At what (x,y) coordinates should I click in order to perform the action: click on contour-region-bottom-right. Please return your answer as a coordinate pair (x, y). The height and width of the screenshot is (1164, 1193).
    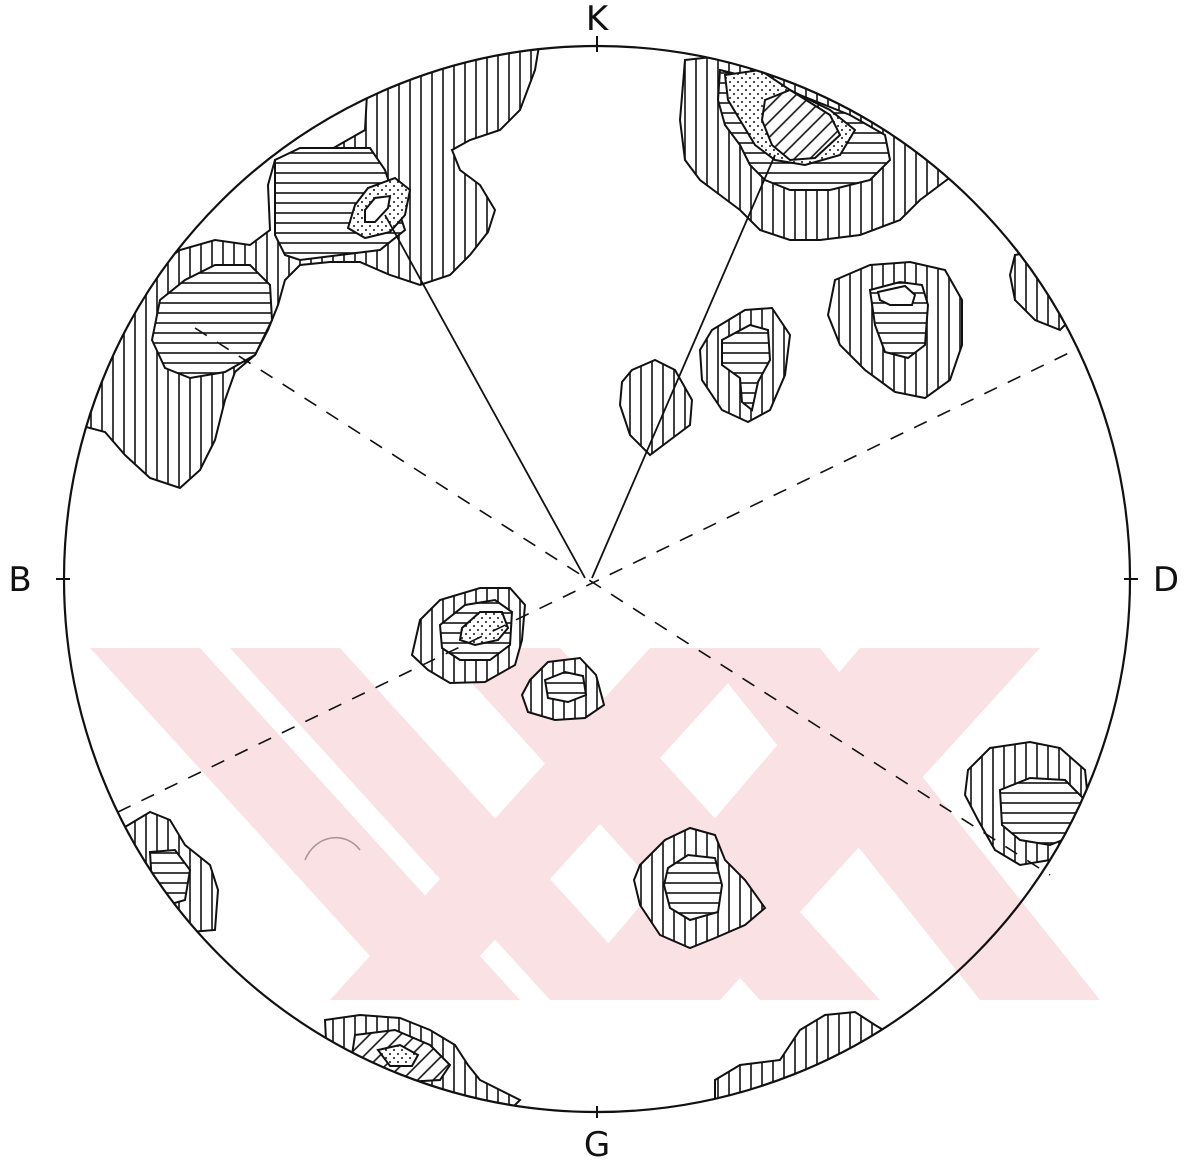
    Looking at the image, I should click on (807, 1061).